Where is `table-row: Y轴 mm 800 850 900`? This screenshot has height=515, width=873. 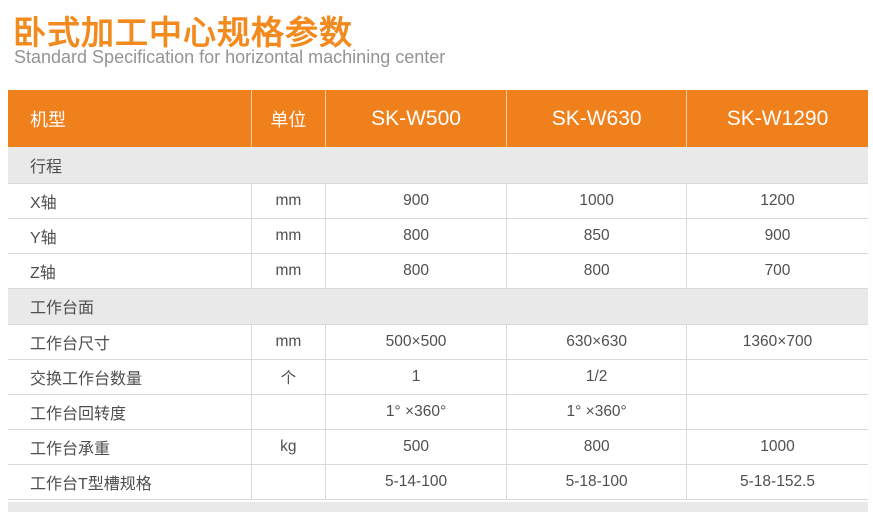 table-row: Y轴 mm 800 850 900 is located at coordinates (438, 235).